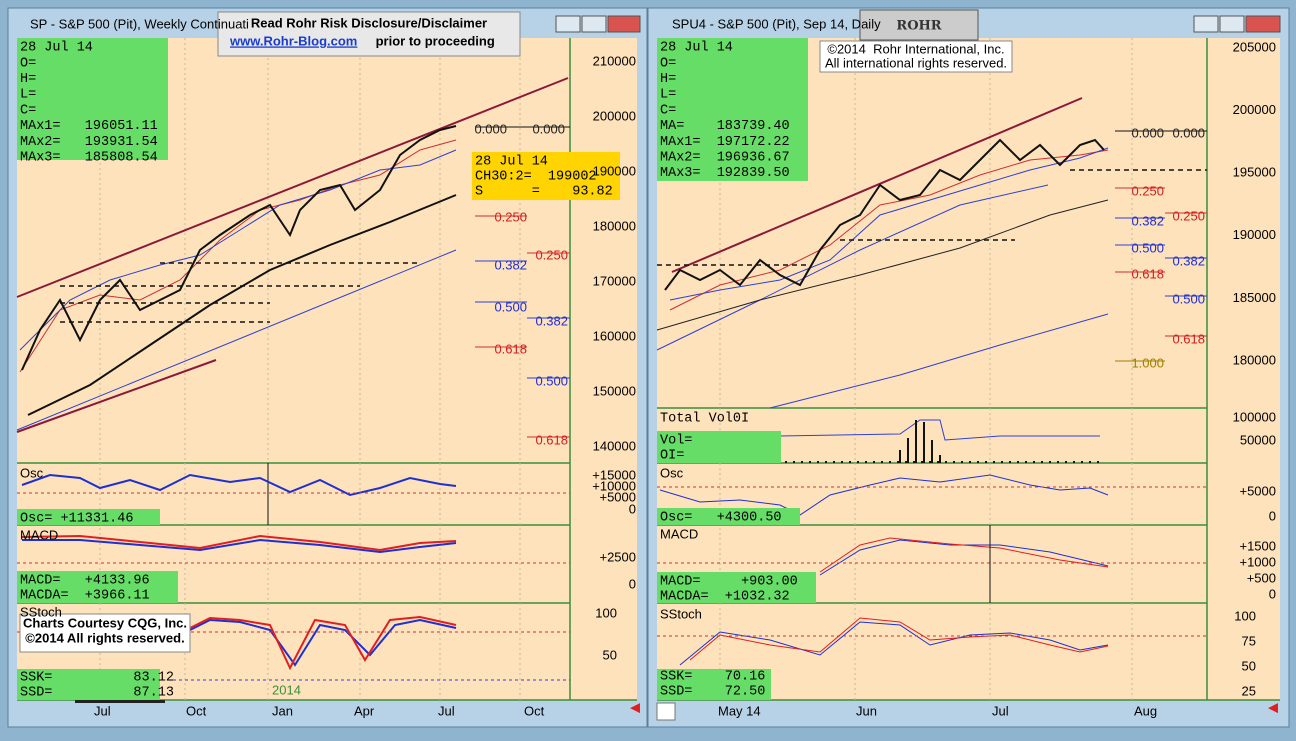 The width and height of the screenshot is (1296, 741). What do you see at coordinates (866, 710) in the screenshot?
I see `x-axis-label: Jun` at bounding box center [866, 710].